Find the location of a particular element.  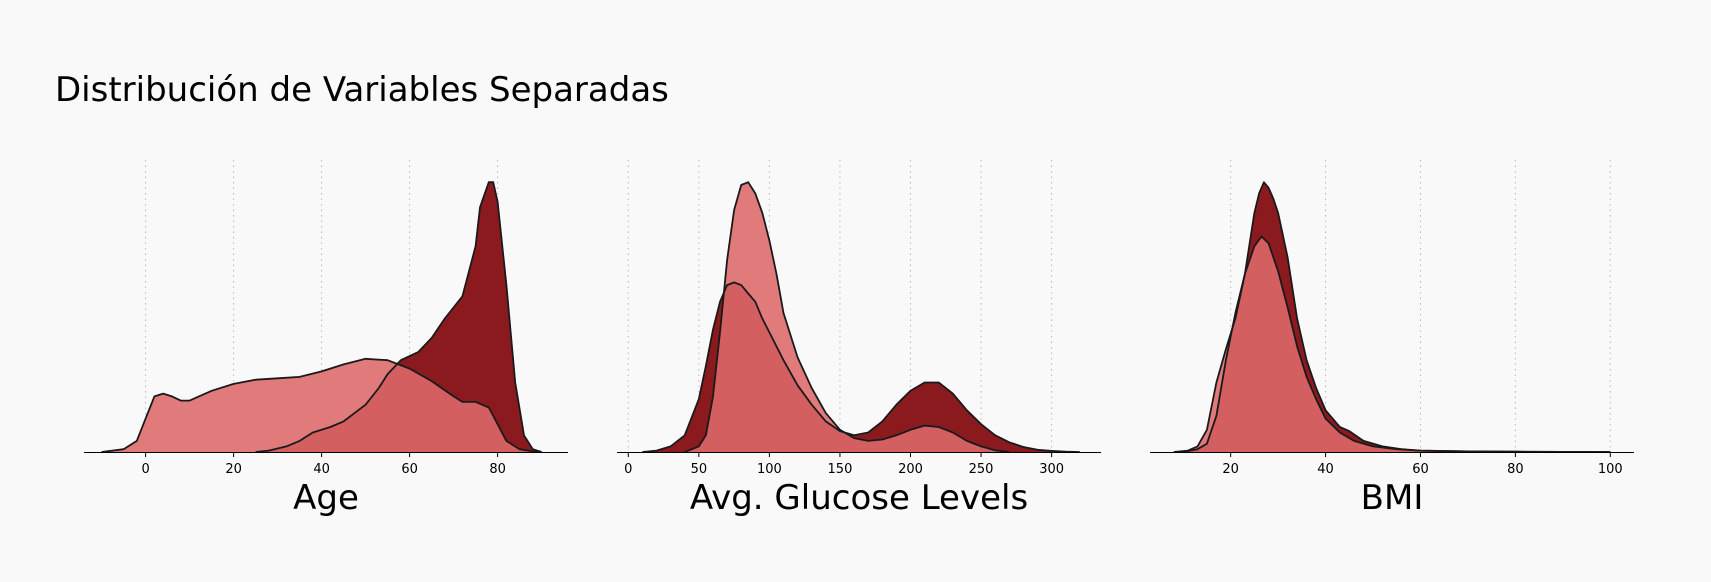

x-tick-label: 150 is located at coordinates (840, 469).